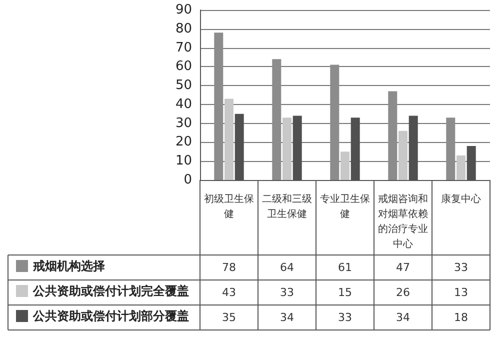 This screenshot has height=339, width=500. I want to click on y-tick-label: 80, so click(183, 28).